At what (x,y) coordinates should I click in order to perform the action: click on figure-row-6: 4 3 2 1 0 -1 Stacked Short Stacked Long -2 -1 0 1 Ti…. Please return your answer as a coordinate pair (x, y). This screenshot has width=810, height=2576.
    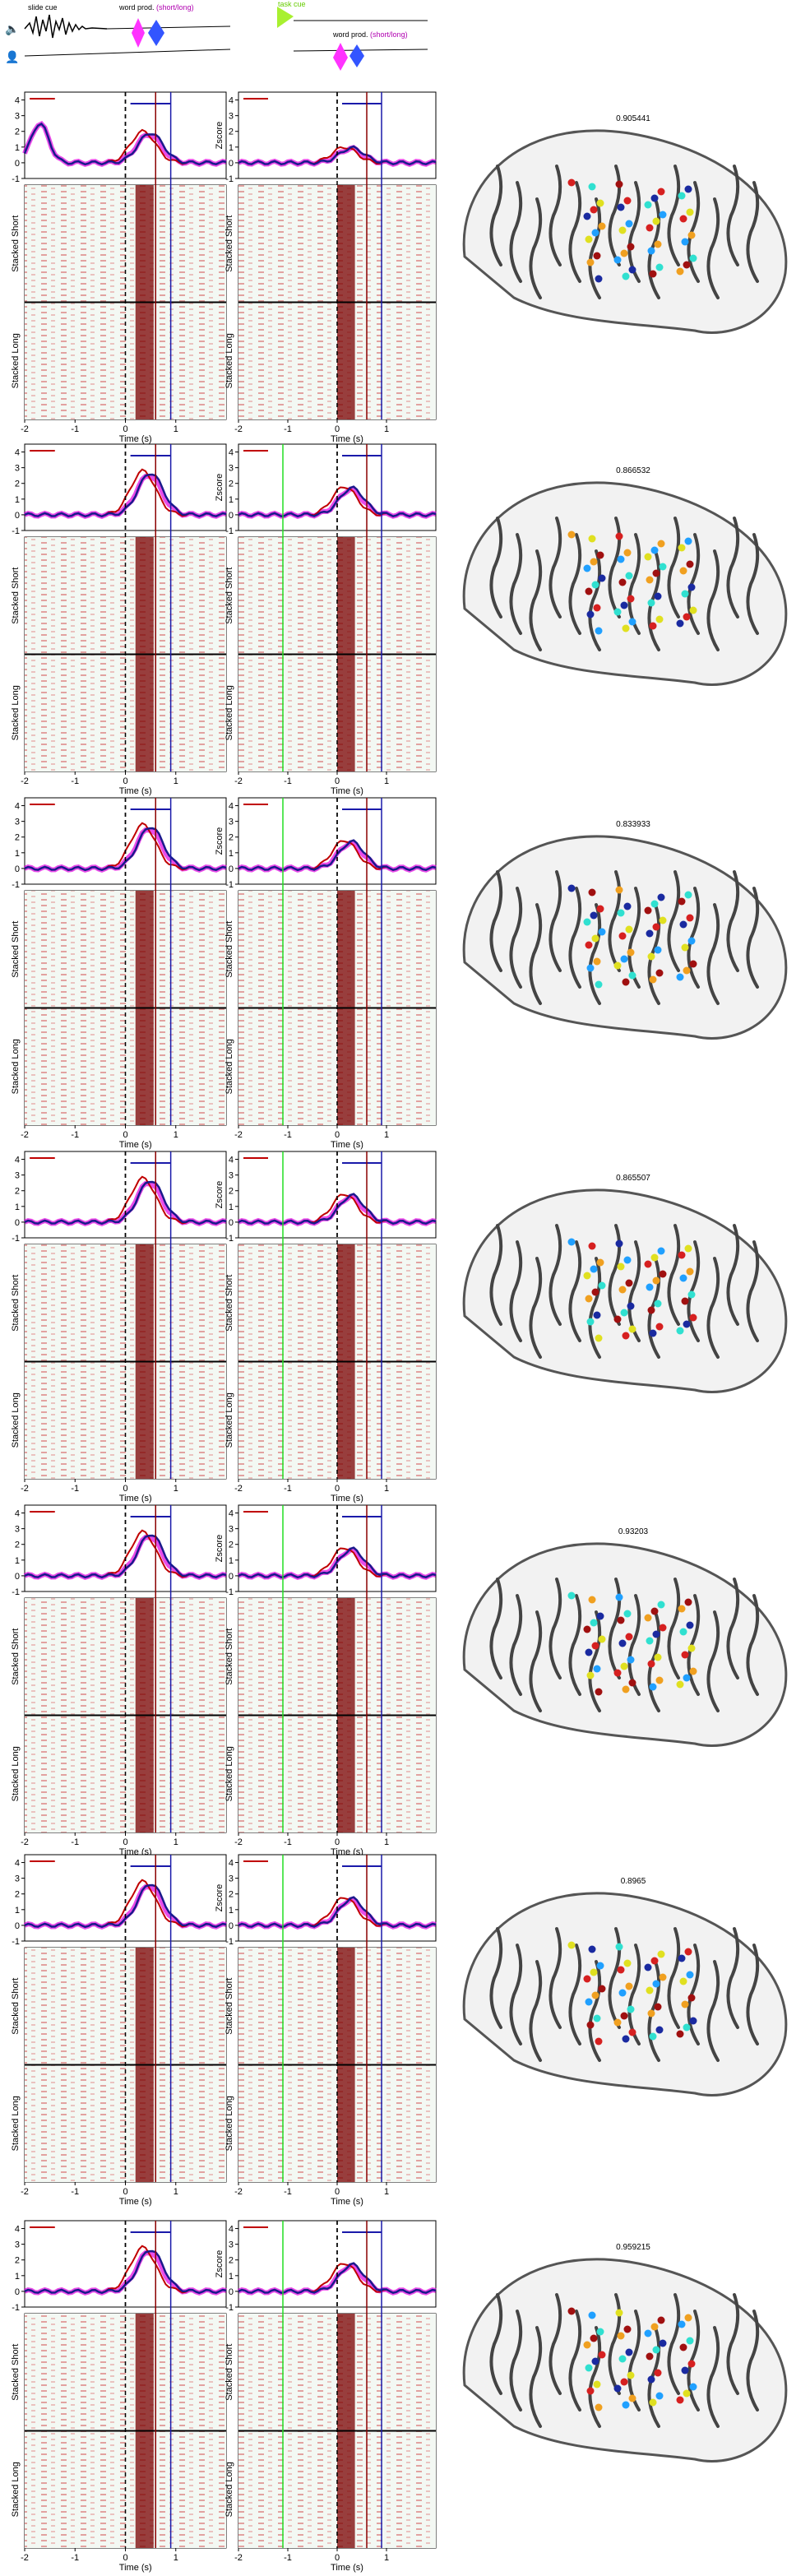
    Looking at the image, I should click on (400, 2031).